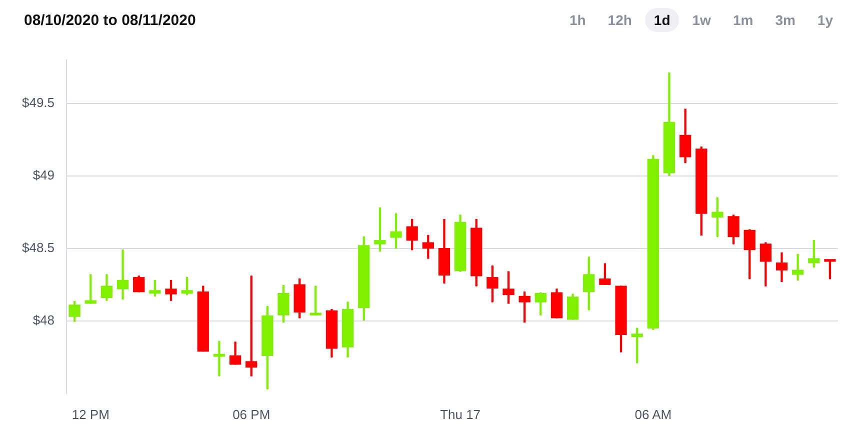  Describe the element at coordinates (825, 20) in the screenshot. I see `text: 1y` at that location.